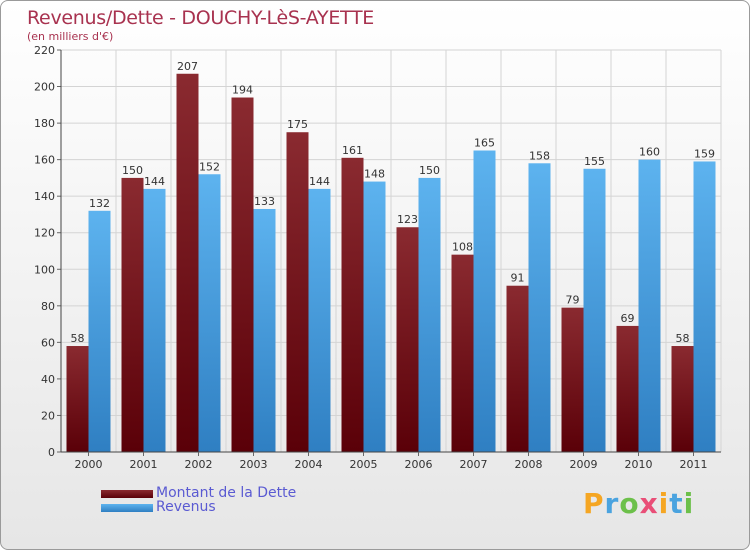 The image size is (750, 550). I want to click on logo-letter: t, so click(676, 503).